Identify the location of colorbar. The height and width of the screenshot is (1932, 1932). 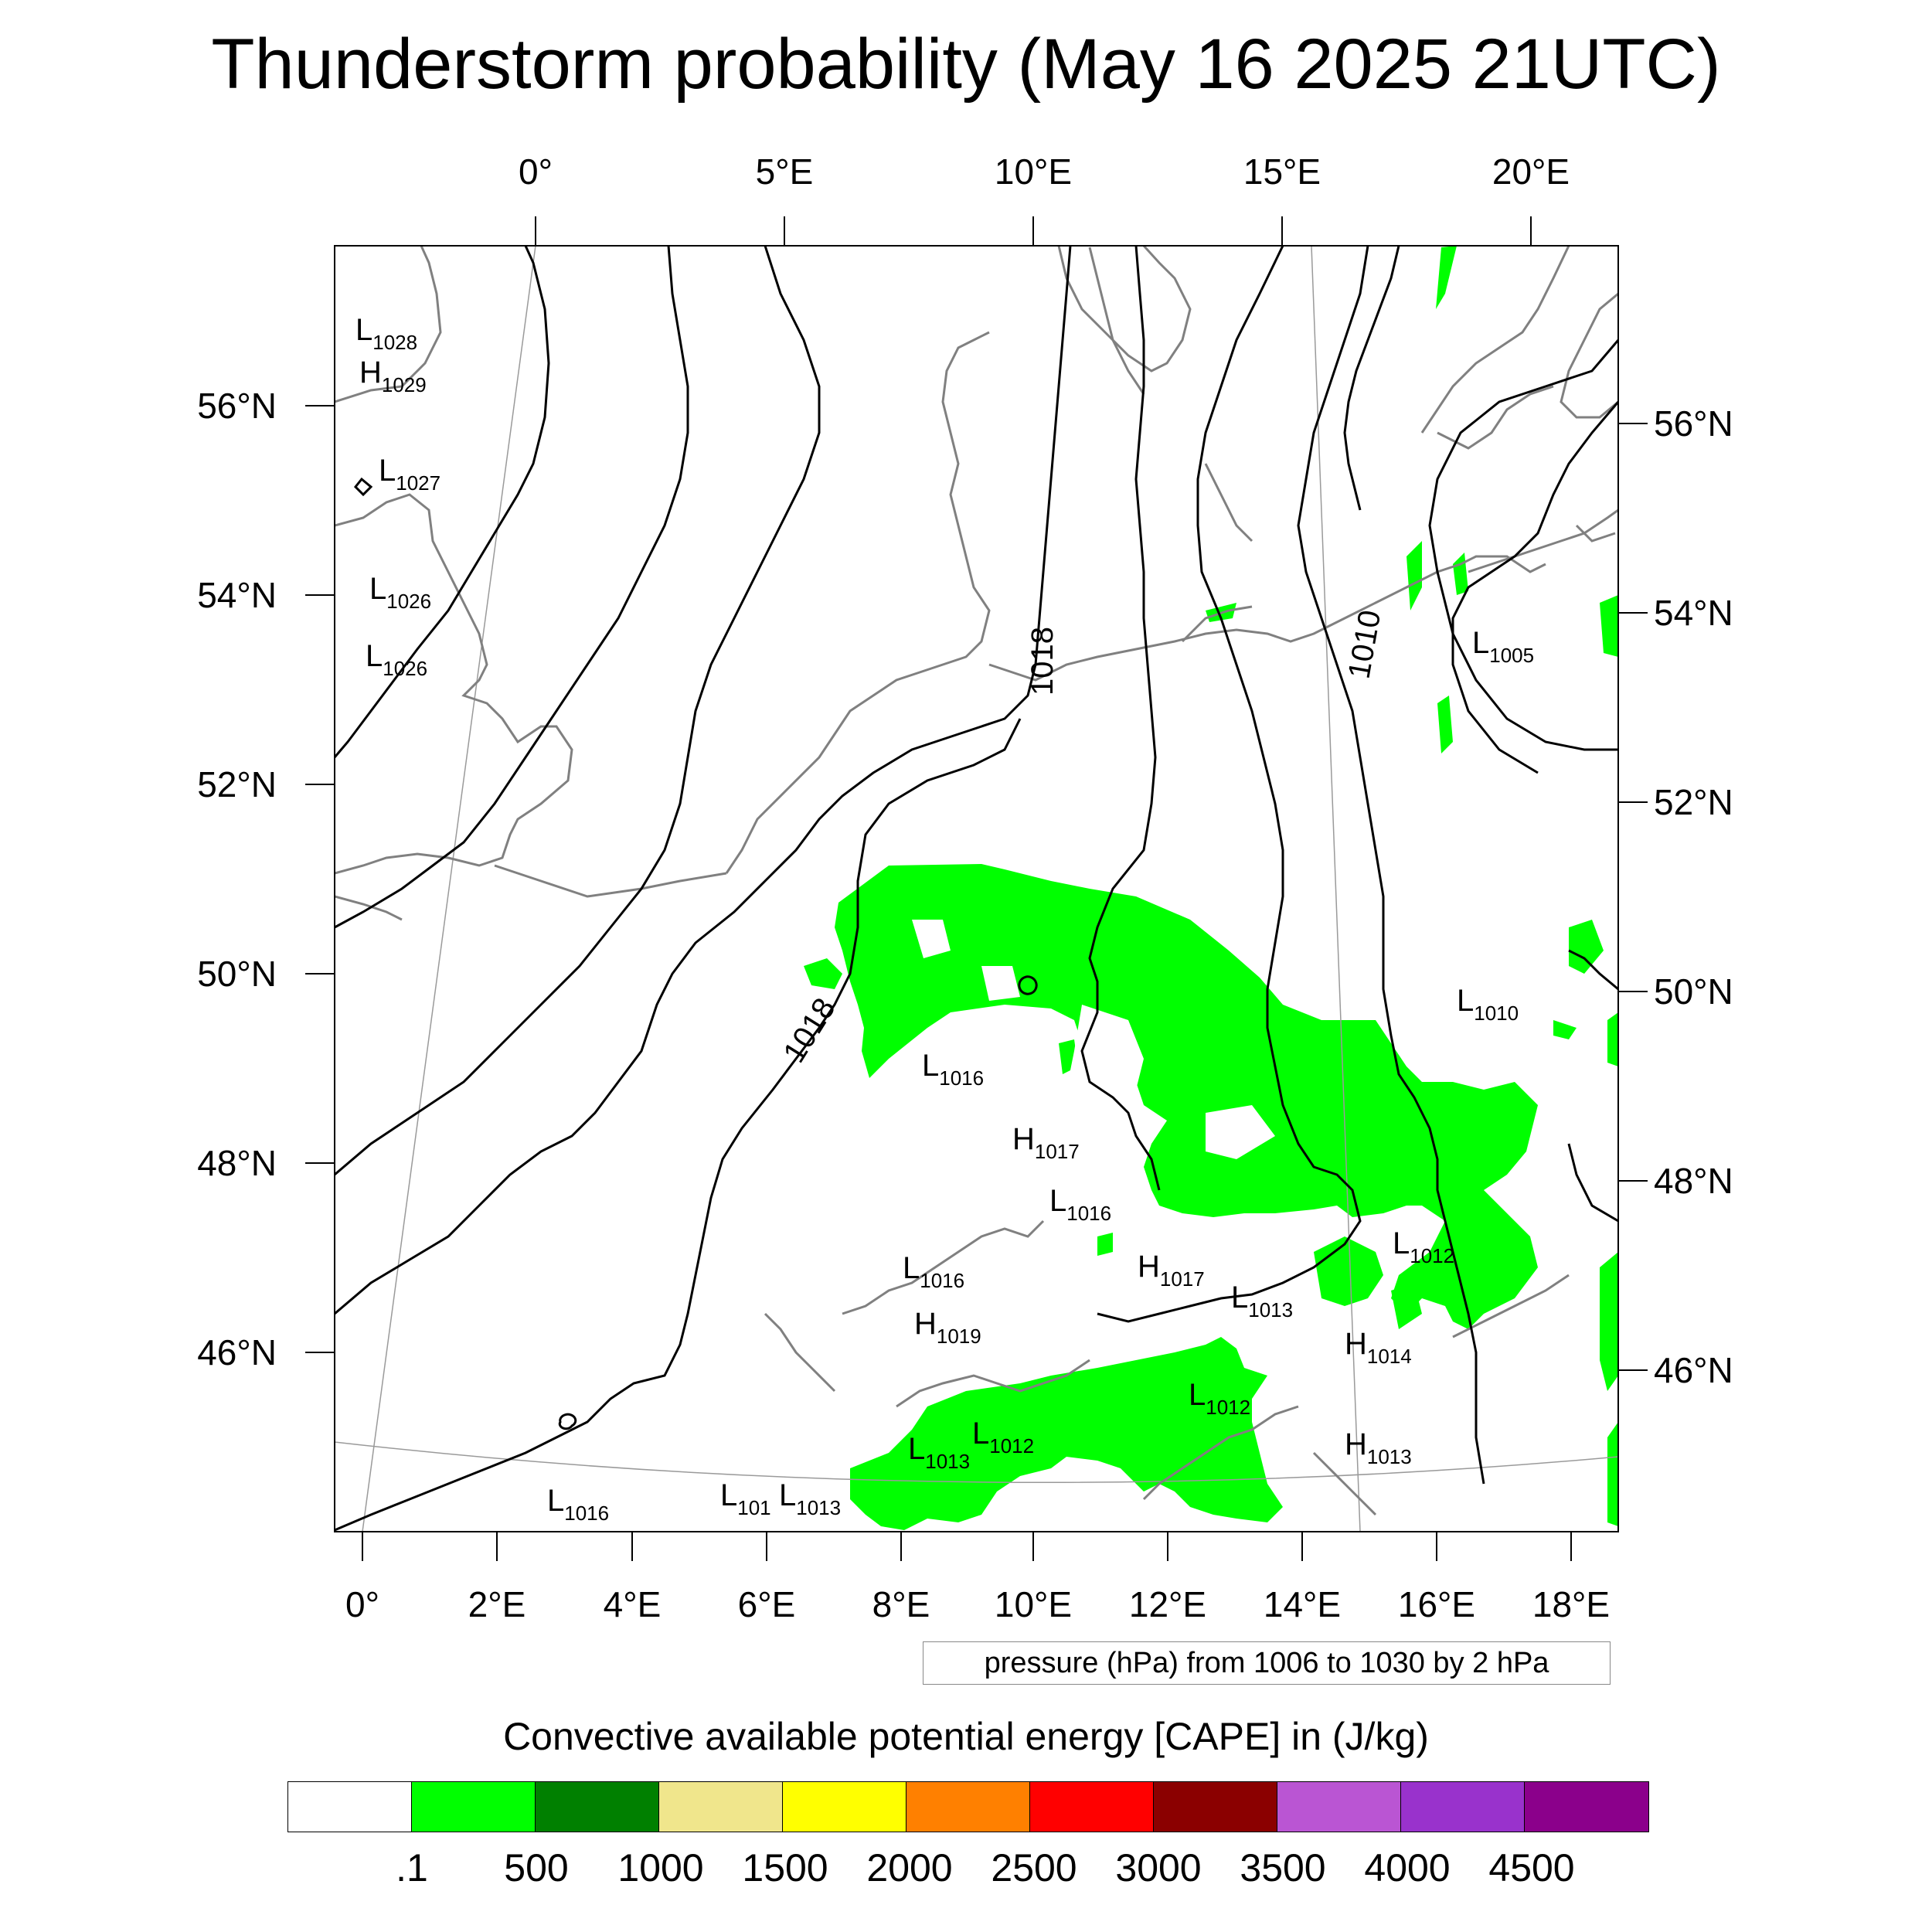
(968, 1807).